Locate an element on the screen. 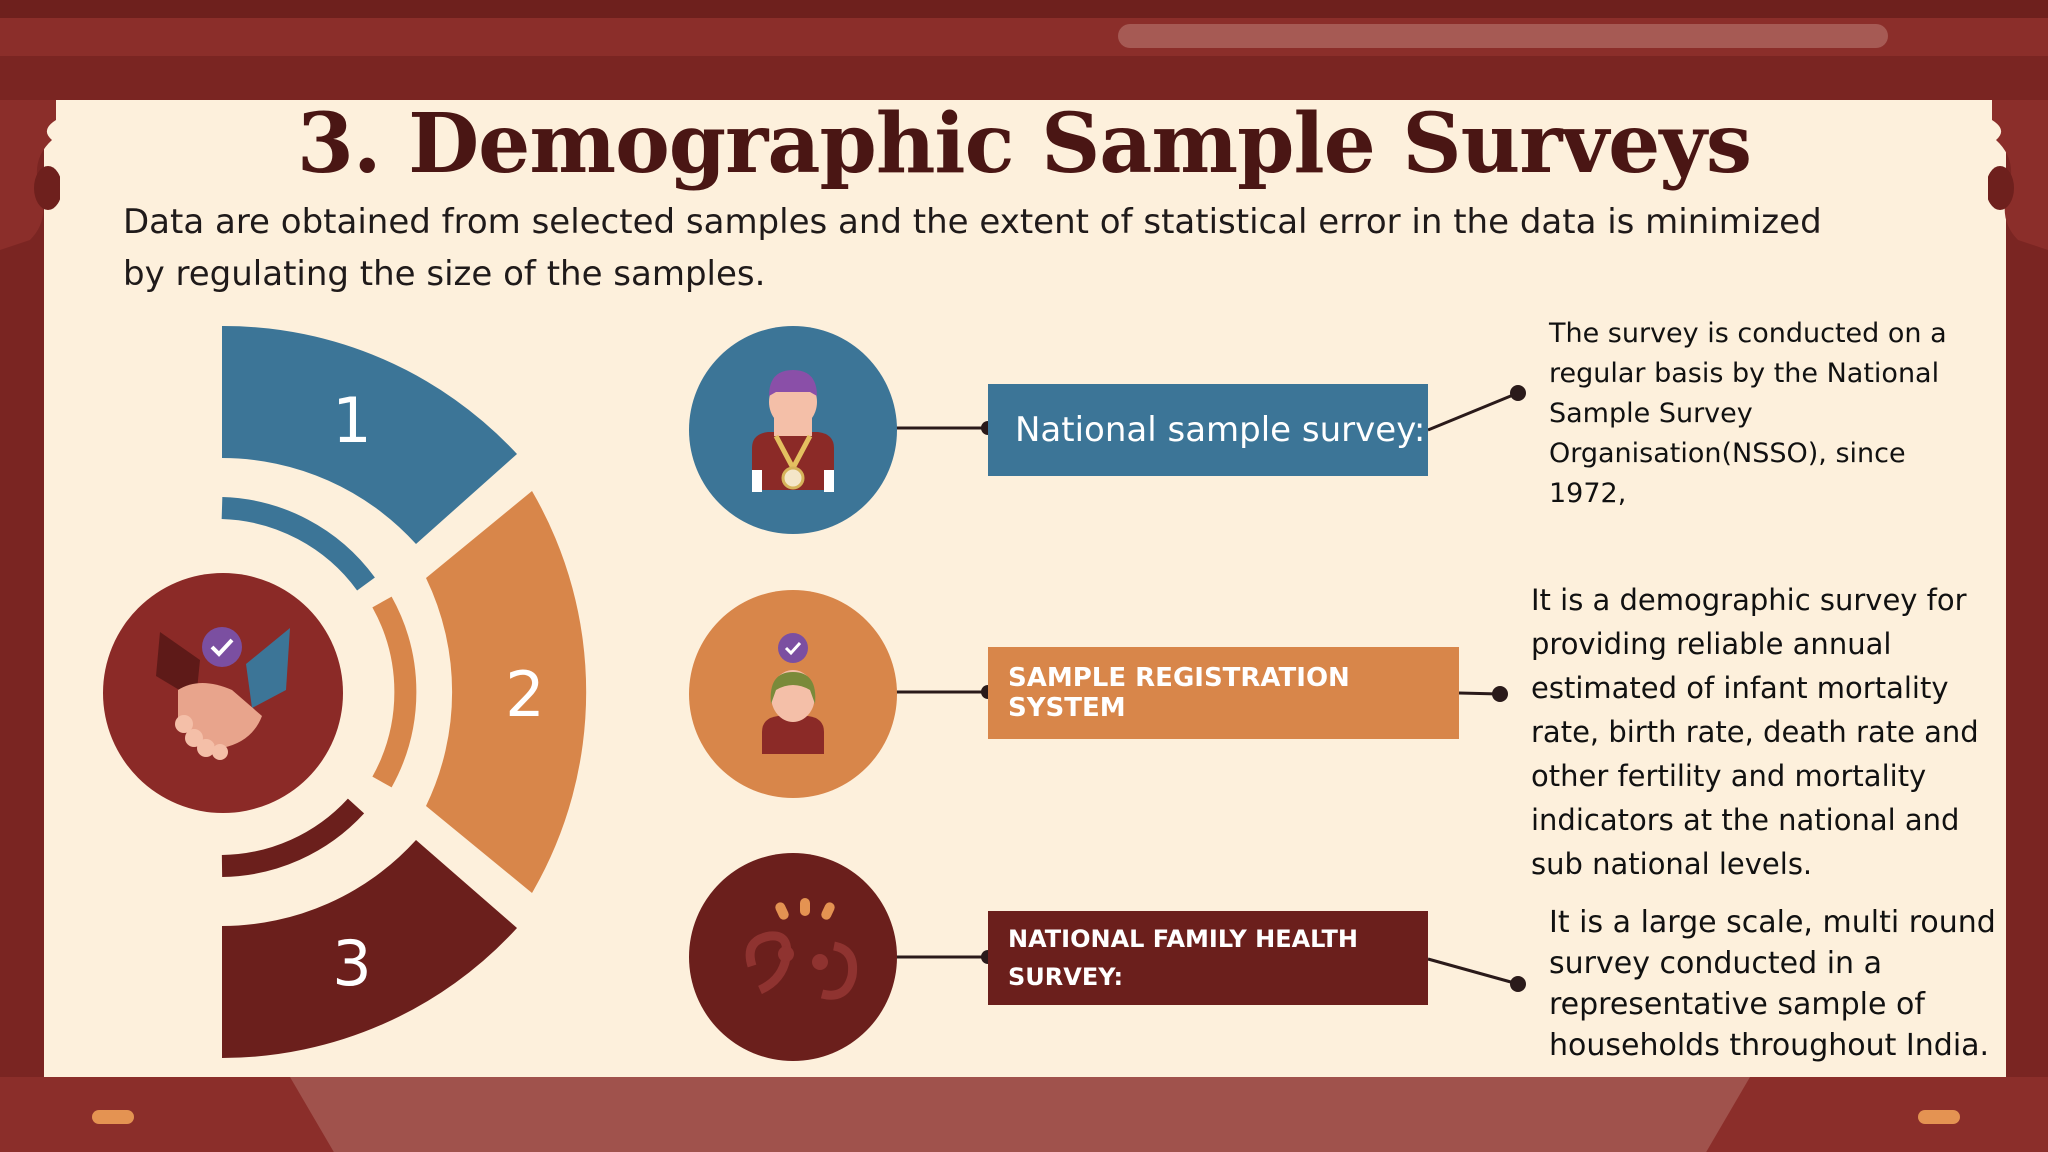 The height and width of the screenshot is (1152, 2048). label-text-1: National sample survey: is located at coordinates (1220, 430).